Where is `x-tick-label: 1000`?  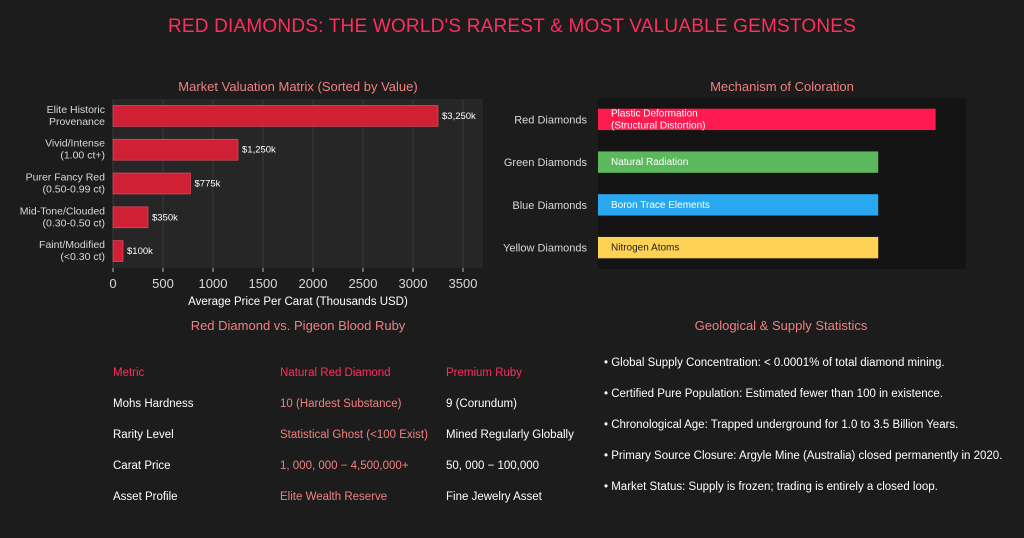 x-tick-label: 1000 is located at coordinates (213, 283).